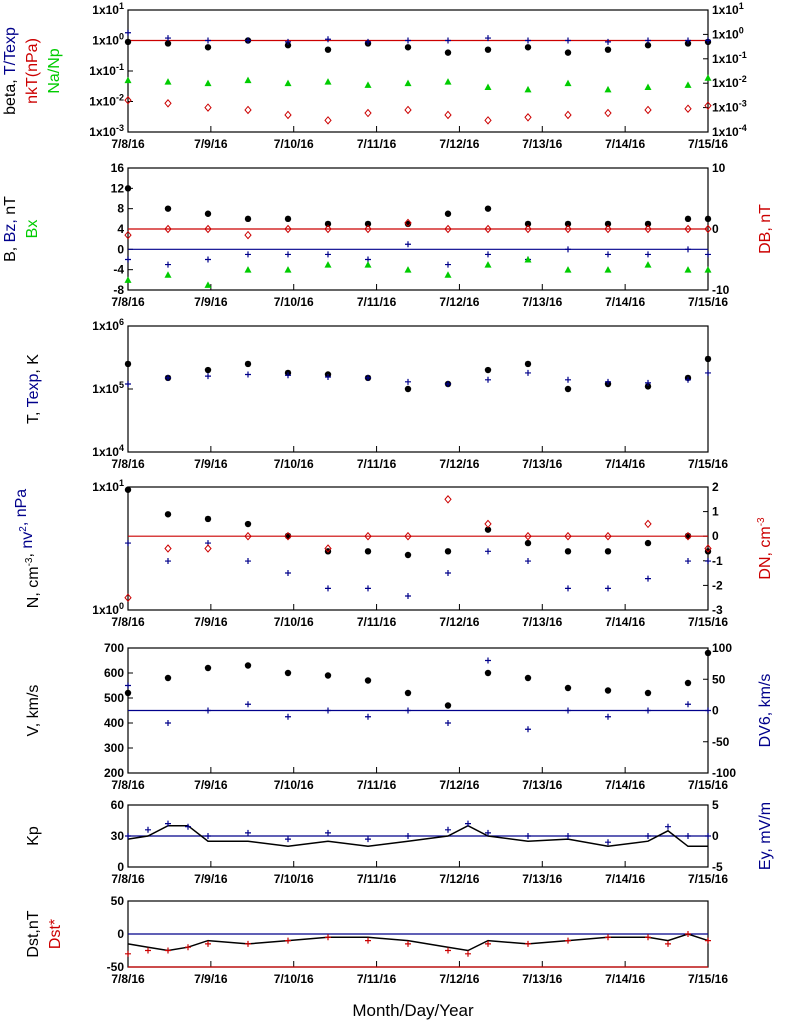  Describe the element at coordinates (10, 229) in the screenshot. I see `panel-2-ylabel-left: B, Bz, nT` at that location.